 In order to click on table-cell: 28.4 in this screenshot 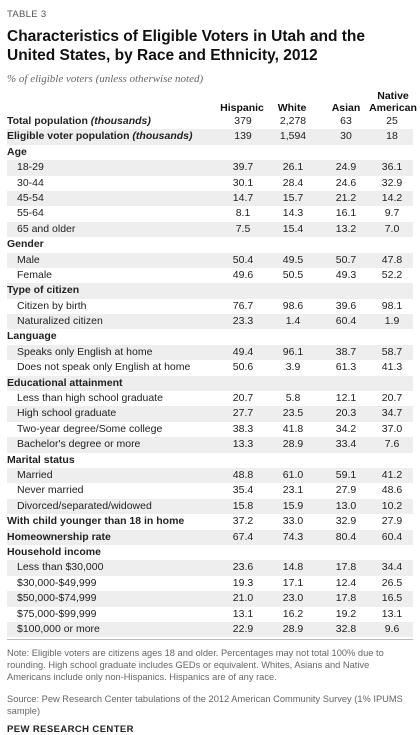, I will do `click(293, 182)`.